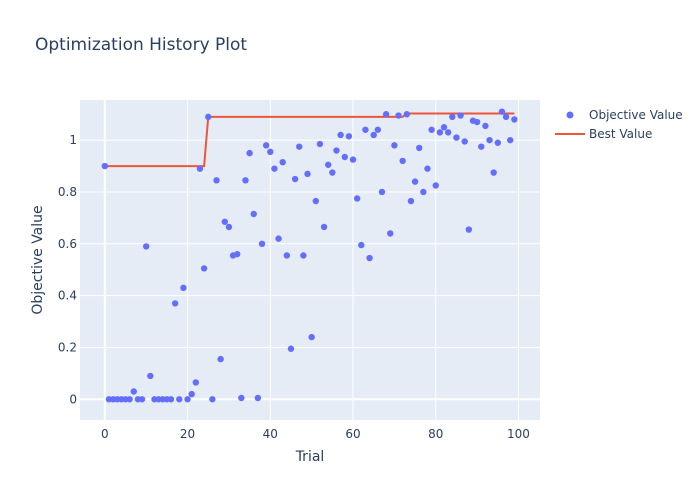 This screenshot has width=700, height=504. I want to click on x-axis-label: Trial, so click(310, 457).